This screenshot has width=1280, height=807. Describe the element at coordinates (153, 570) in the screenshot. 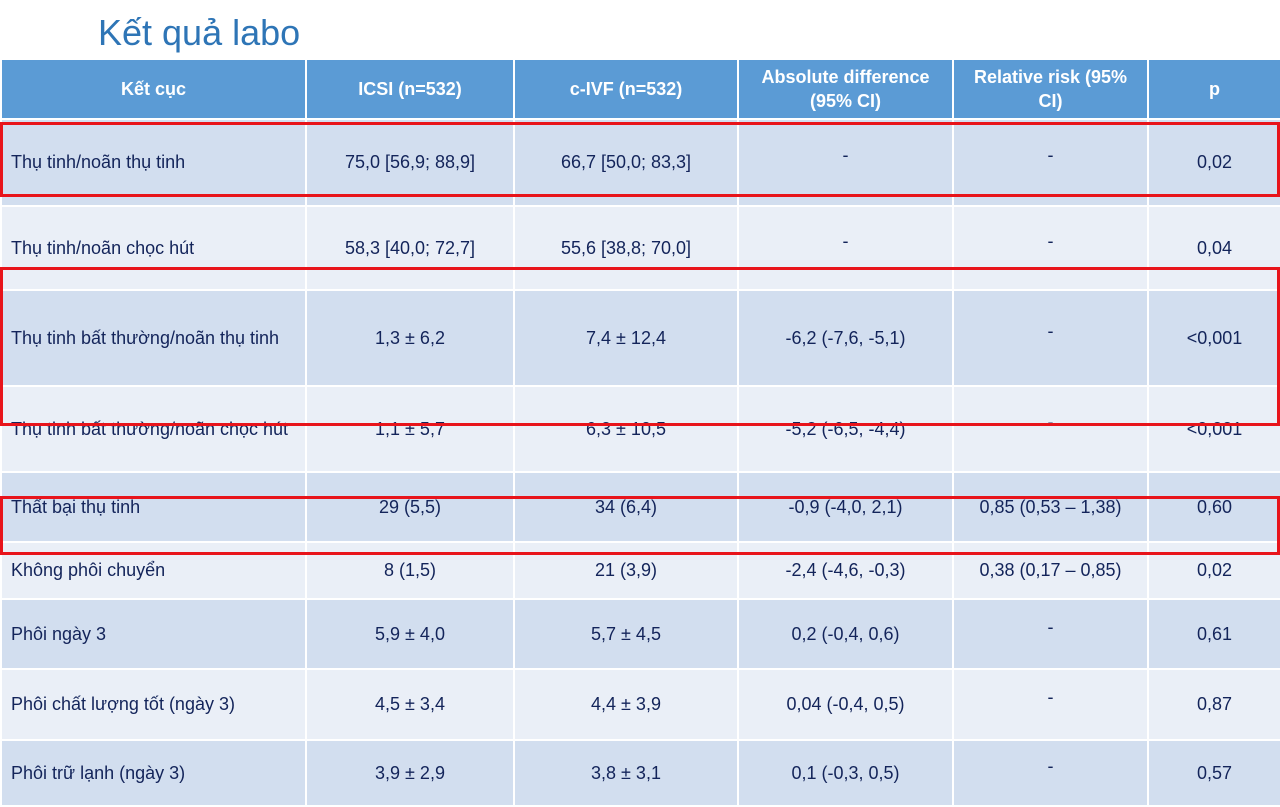

I see `cell-outcome: Không phôi chuyển` at that location.